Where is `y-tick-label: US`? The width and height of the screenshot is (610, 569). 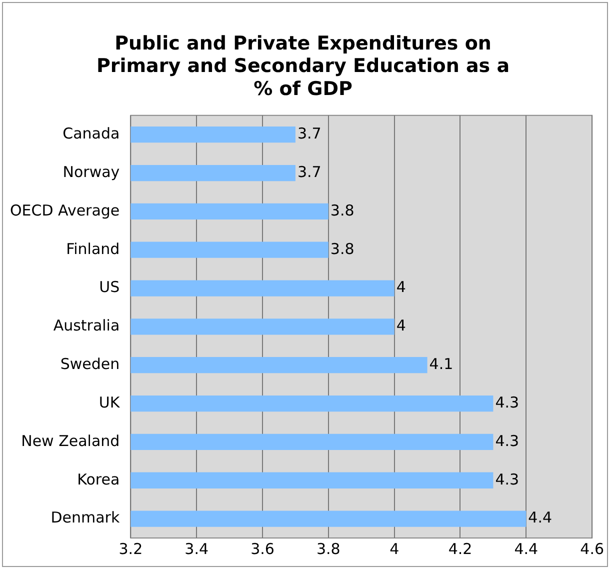 y-tick-label: US is located at coordinates (109, 287).